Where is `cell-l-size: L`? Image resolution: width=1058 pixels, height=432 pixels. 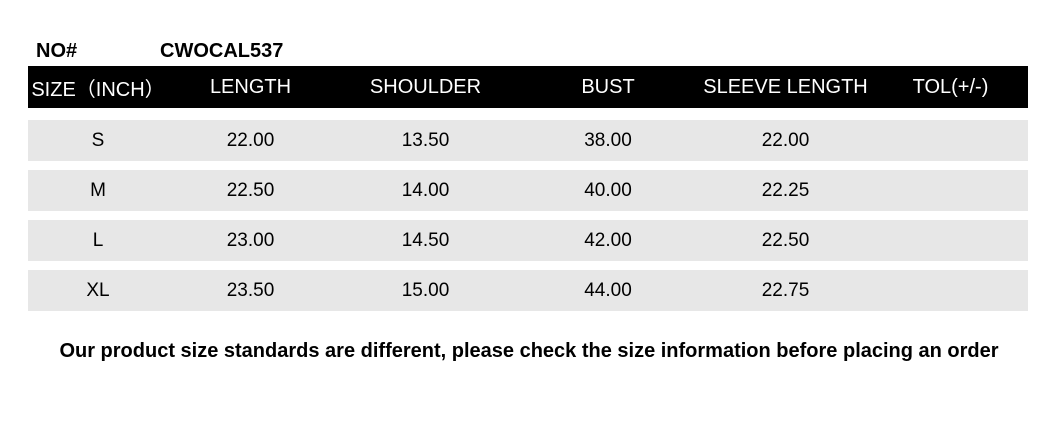
cell-l-size: L is located at coordinates (98, 240).